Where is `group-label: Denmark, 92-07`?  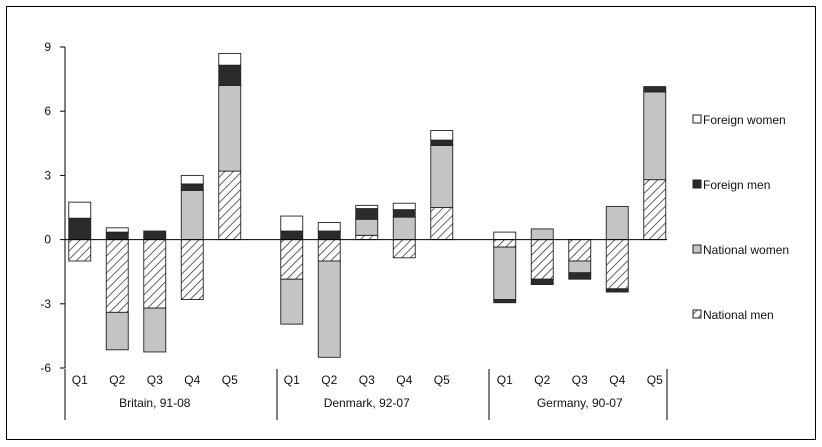 group-label: Denmark, 92-07 is located at coordinates (367, 403).